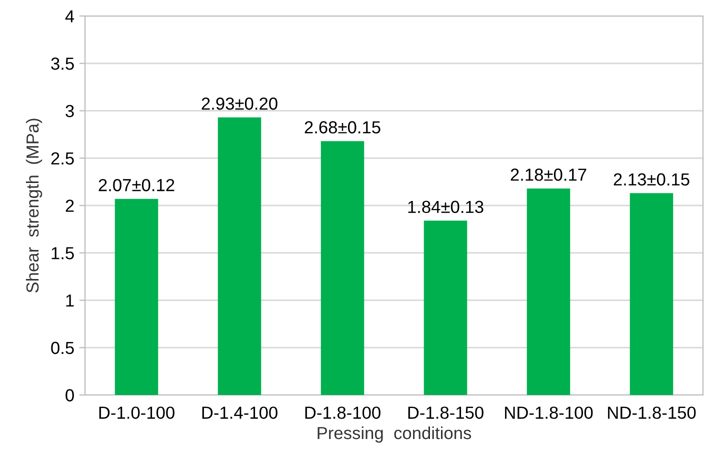 The image size is (705, 456). Describe the element at coordinates (69, 16) in the screenshot. I see `y-tick-label: 4` at that location.